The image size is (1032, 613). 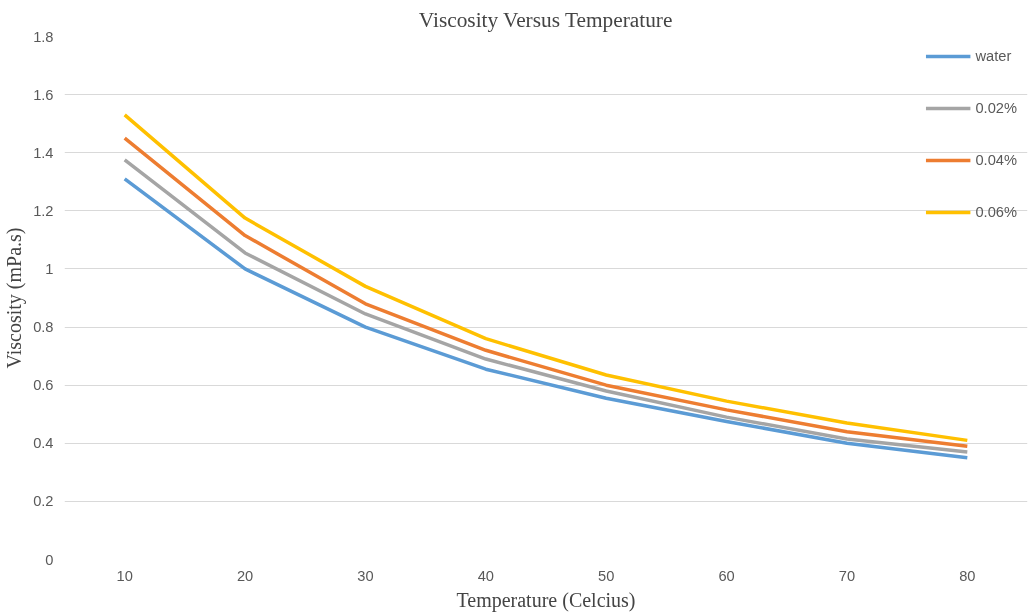 I want to click on y-tick-label: 0.2, so click(x=43, y=501).